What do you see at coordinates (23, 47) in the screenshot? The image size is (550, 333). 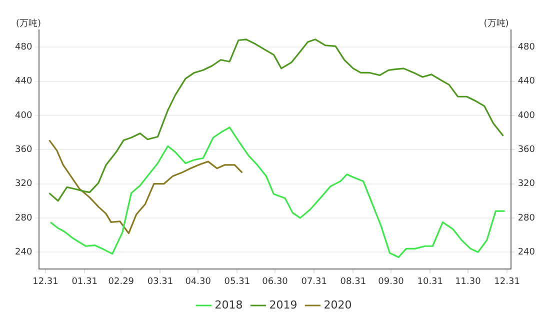 I see `y-tick-label: 480` at bounding box center [23, 47].